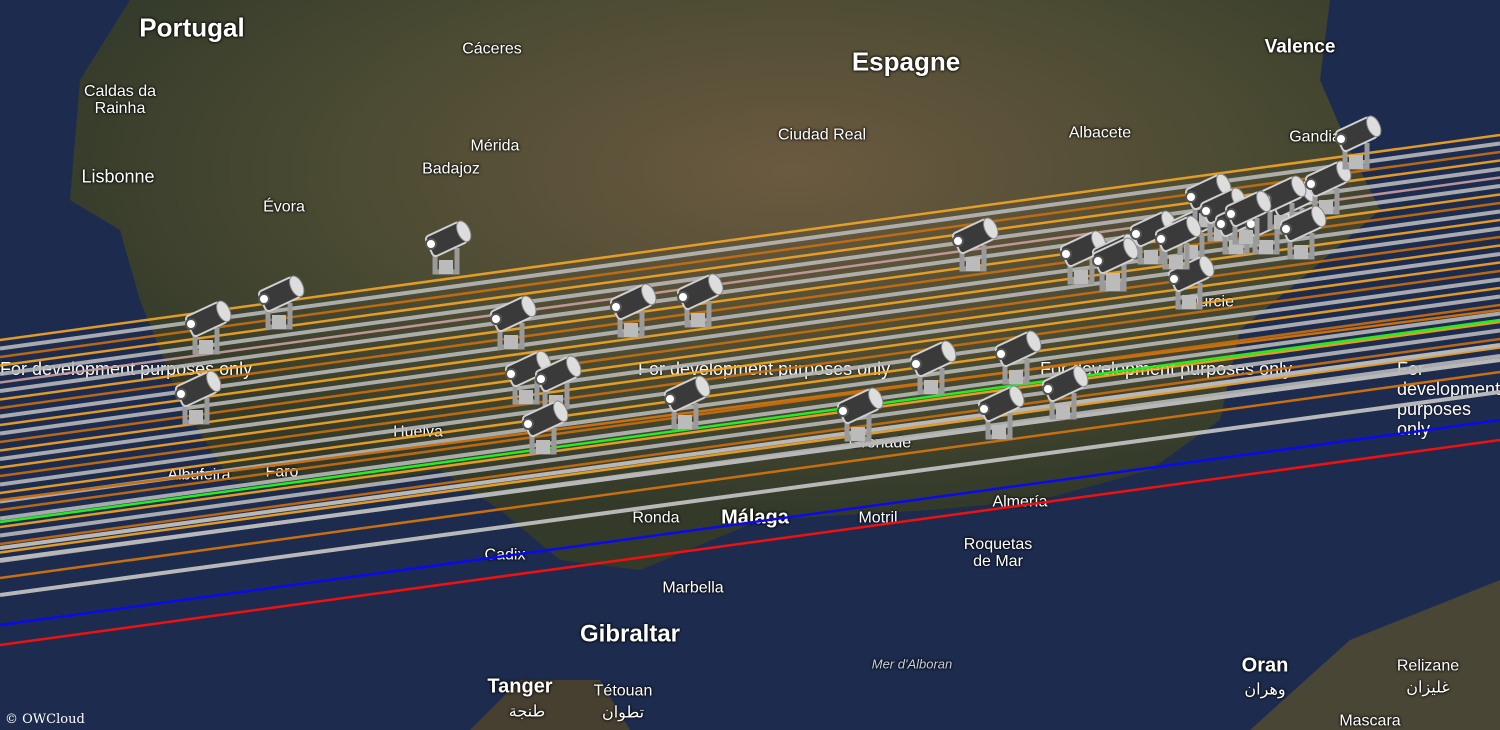  What do you see at coordinates (906, 61) in the screenshot?
I see `country-label-spain: Espagne` at bounding box center [906, 61].